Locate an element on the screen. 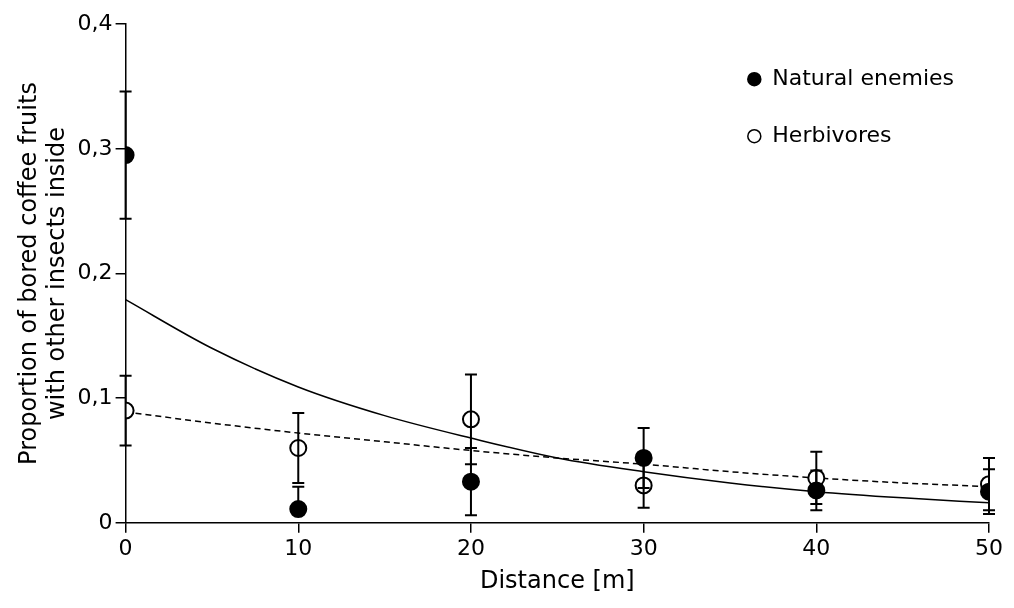 This screenshot has height=608, width=1014. x-tick-label: 0 is located at coordinates (125, 547).